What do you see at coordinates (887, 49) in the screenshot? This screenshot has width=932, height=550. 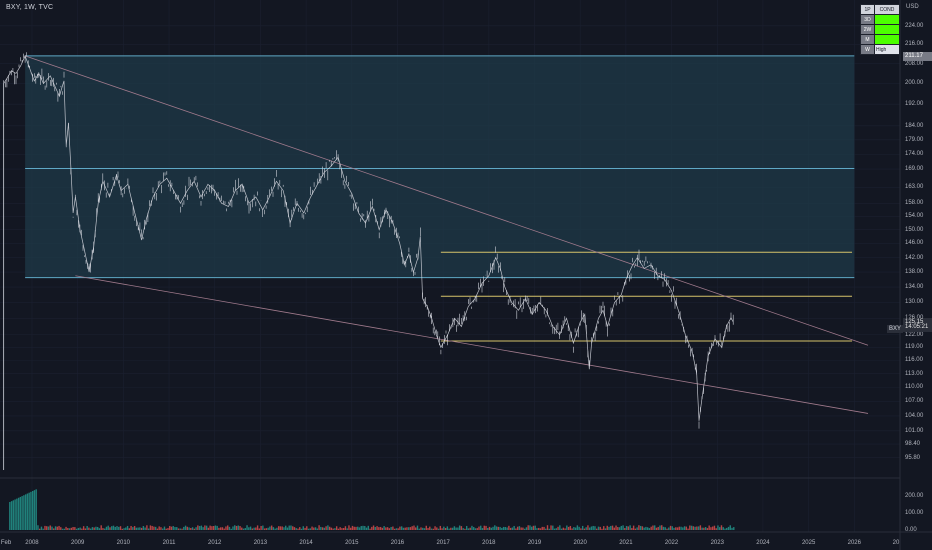 I see `table-row-value: High` at bounding box center [887, 49].